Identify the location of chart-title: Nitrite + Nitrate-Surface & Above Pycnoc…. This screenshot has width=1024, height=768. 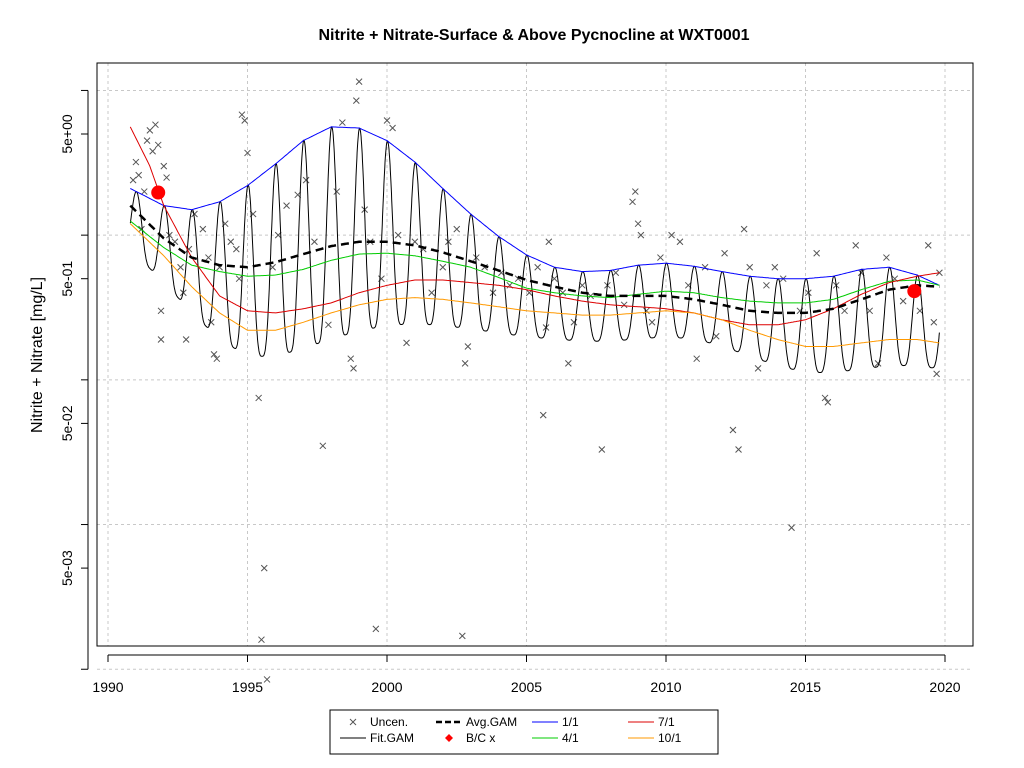
(533, 35).